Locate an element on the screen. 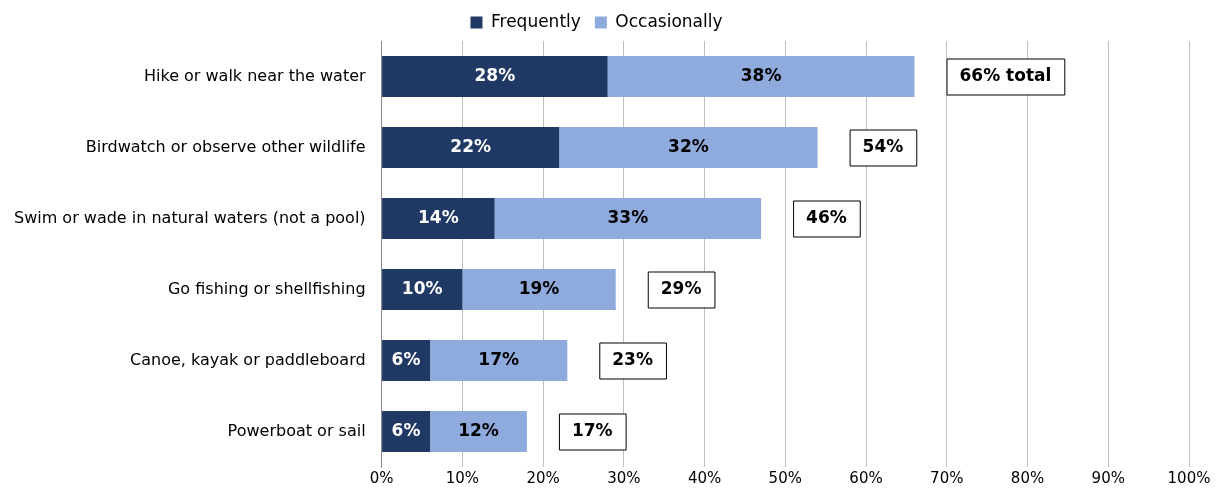 This screenshot has width=1221, height=497. legend-label: Occasionally is located at coordinates (669, 20).